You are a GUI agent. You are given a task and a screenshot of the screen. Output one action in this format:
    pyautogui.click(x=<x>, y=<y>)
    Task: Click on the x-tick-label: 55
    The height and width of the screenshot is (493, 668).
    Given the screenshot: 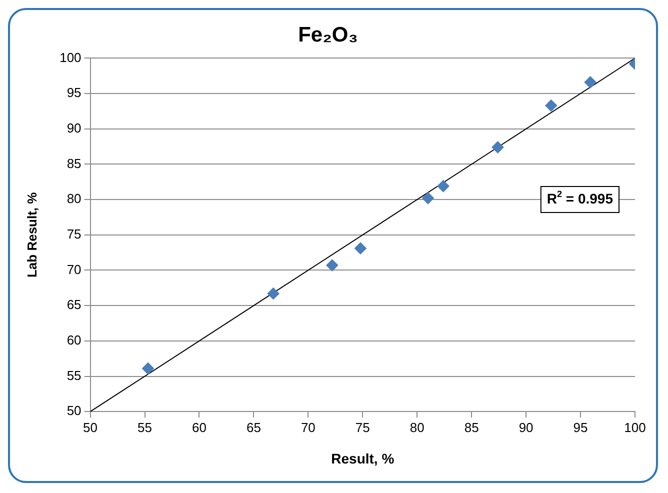 What is the action you would take?
    pyautogui.click(x=145, y=427)
    